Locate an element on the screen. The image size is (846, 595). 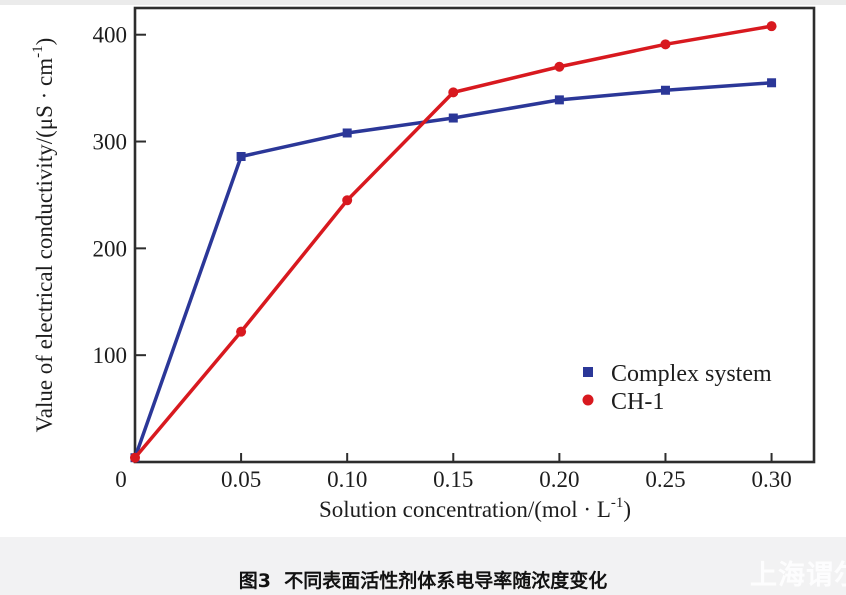
legend: Complex system CH-1 is located at coordinates (677, 388).